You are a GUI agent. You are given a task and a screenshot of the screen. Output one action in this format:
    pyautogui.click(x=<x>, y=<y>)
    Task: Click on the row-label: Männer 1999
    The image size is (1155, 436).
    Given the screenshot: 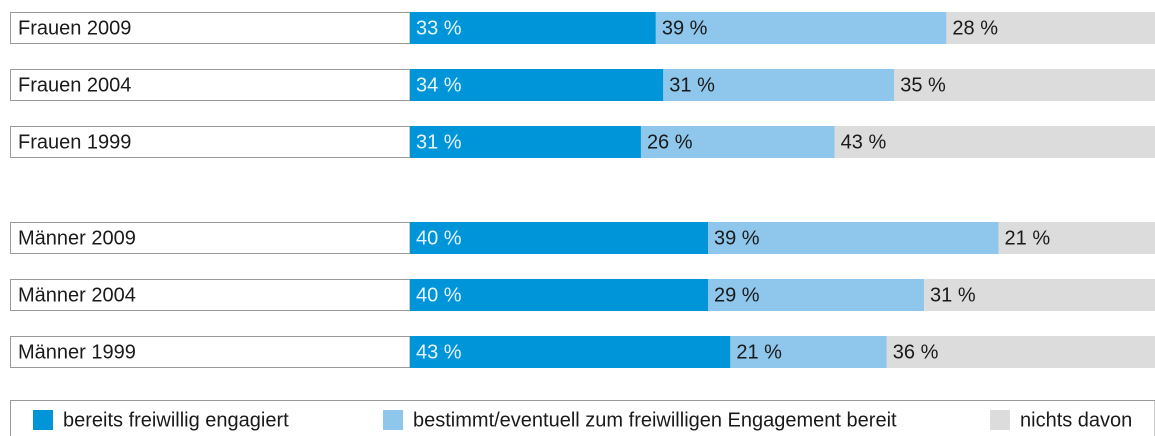 What is the action you would take?
    pyautogui.click(x=77, y=352)
    